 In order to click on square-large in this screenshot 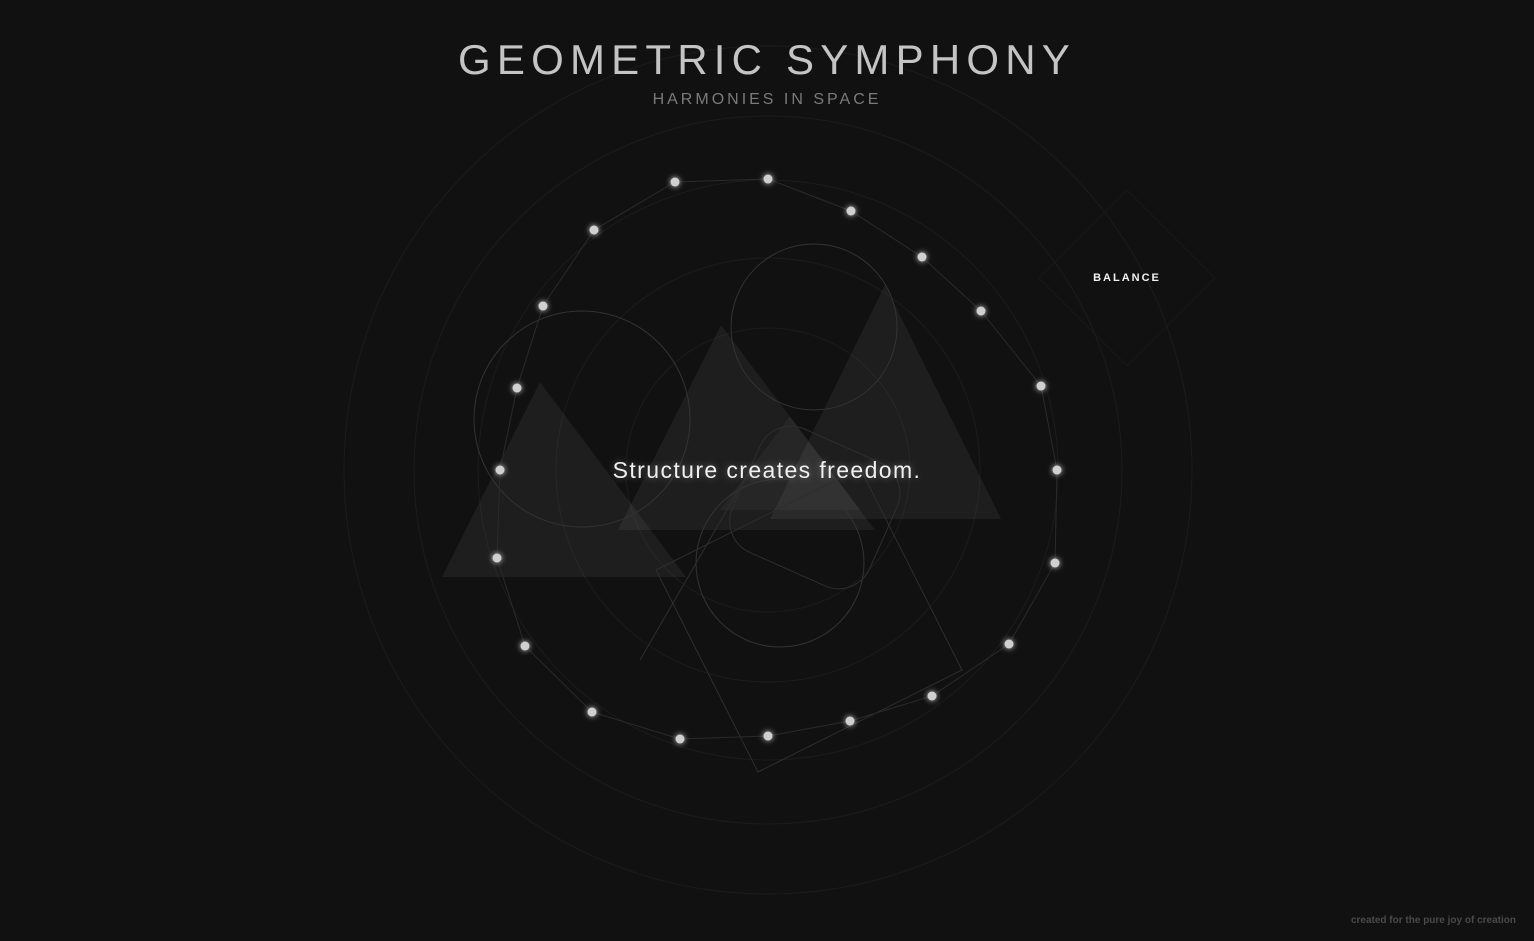, I will do `click(809, 620)`.